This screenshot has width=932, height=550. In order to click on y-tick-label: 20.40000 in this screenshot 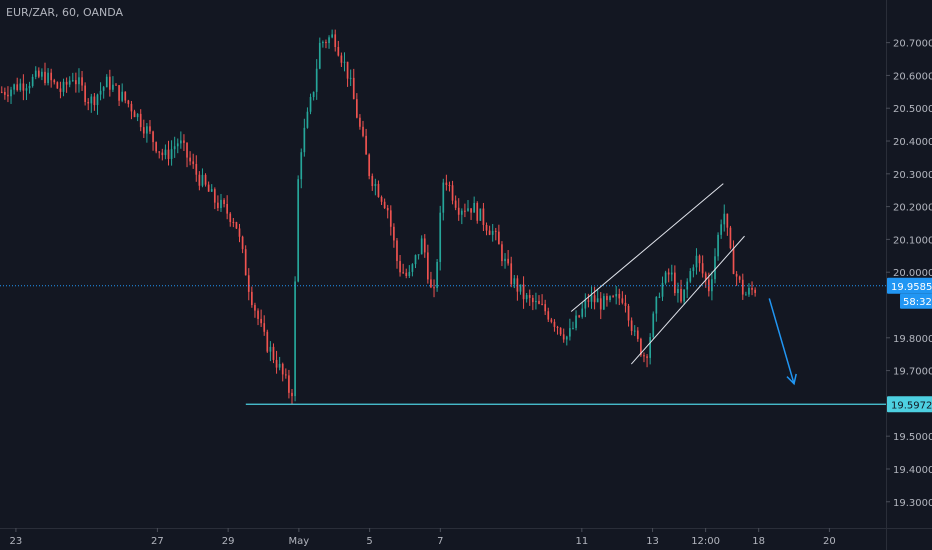, I will do `click(912, 142)`.